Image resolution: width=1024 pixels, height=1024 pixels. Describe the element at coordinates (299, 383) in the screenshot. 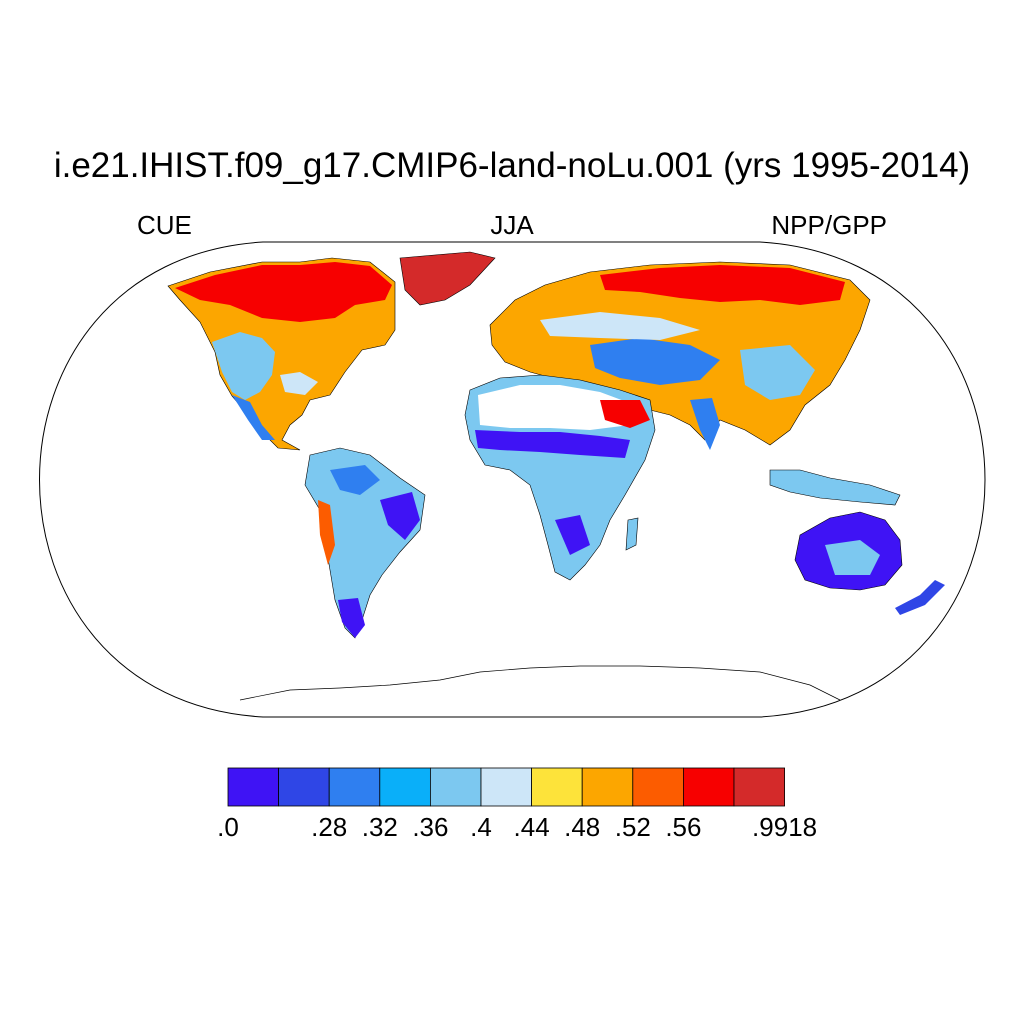

I see `north-america-central-blue` at that location.